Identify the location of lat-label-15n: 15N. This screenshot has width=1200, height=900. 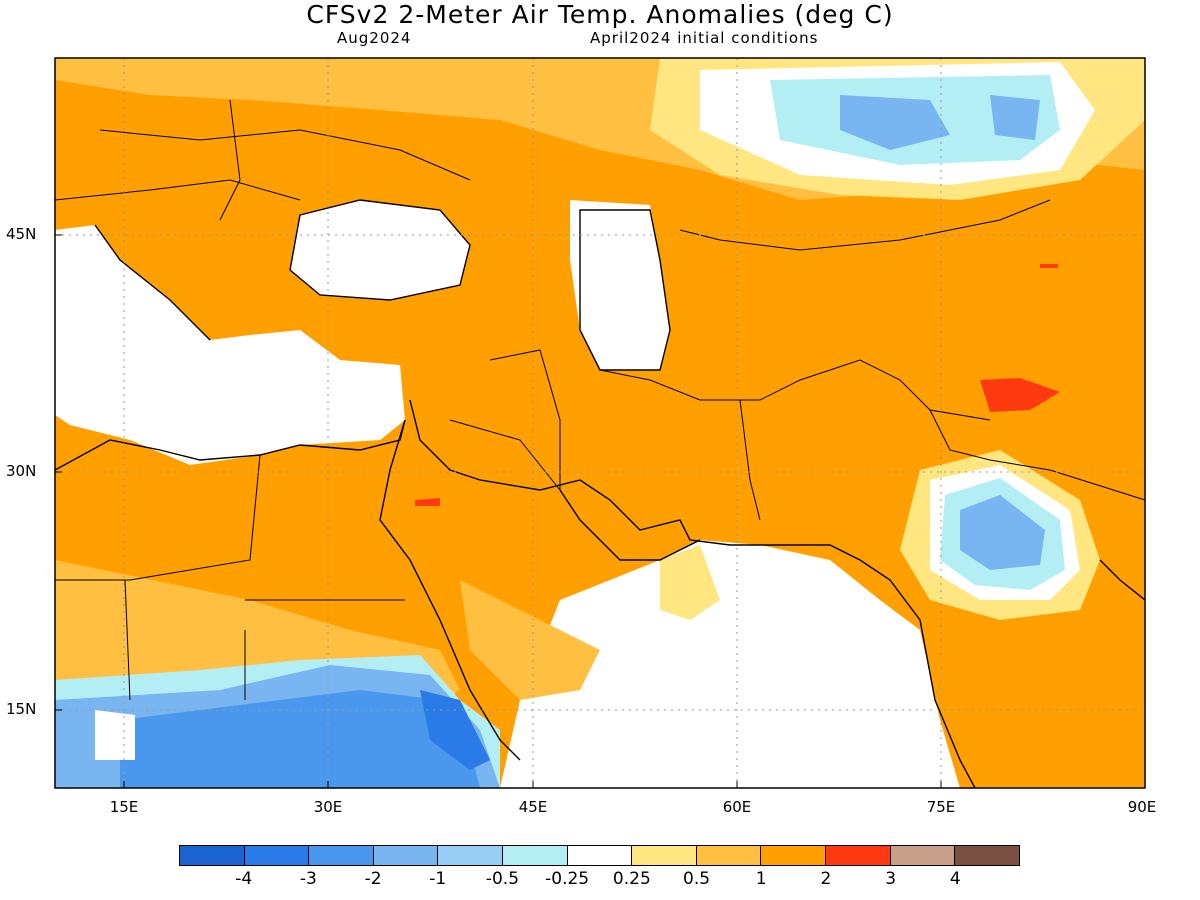
(21, 709).